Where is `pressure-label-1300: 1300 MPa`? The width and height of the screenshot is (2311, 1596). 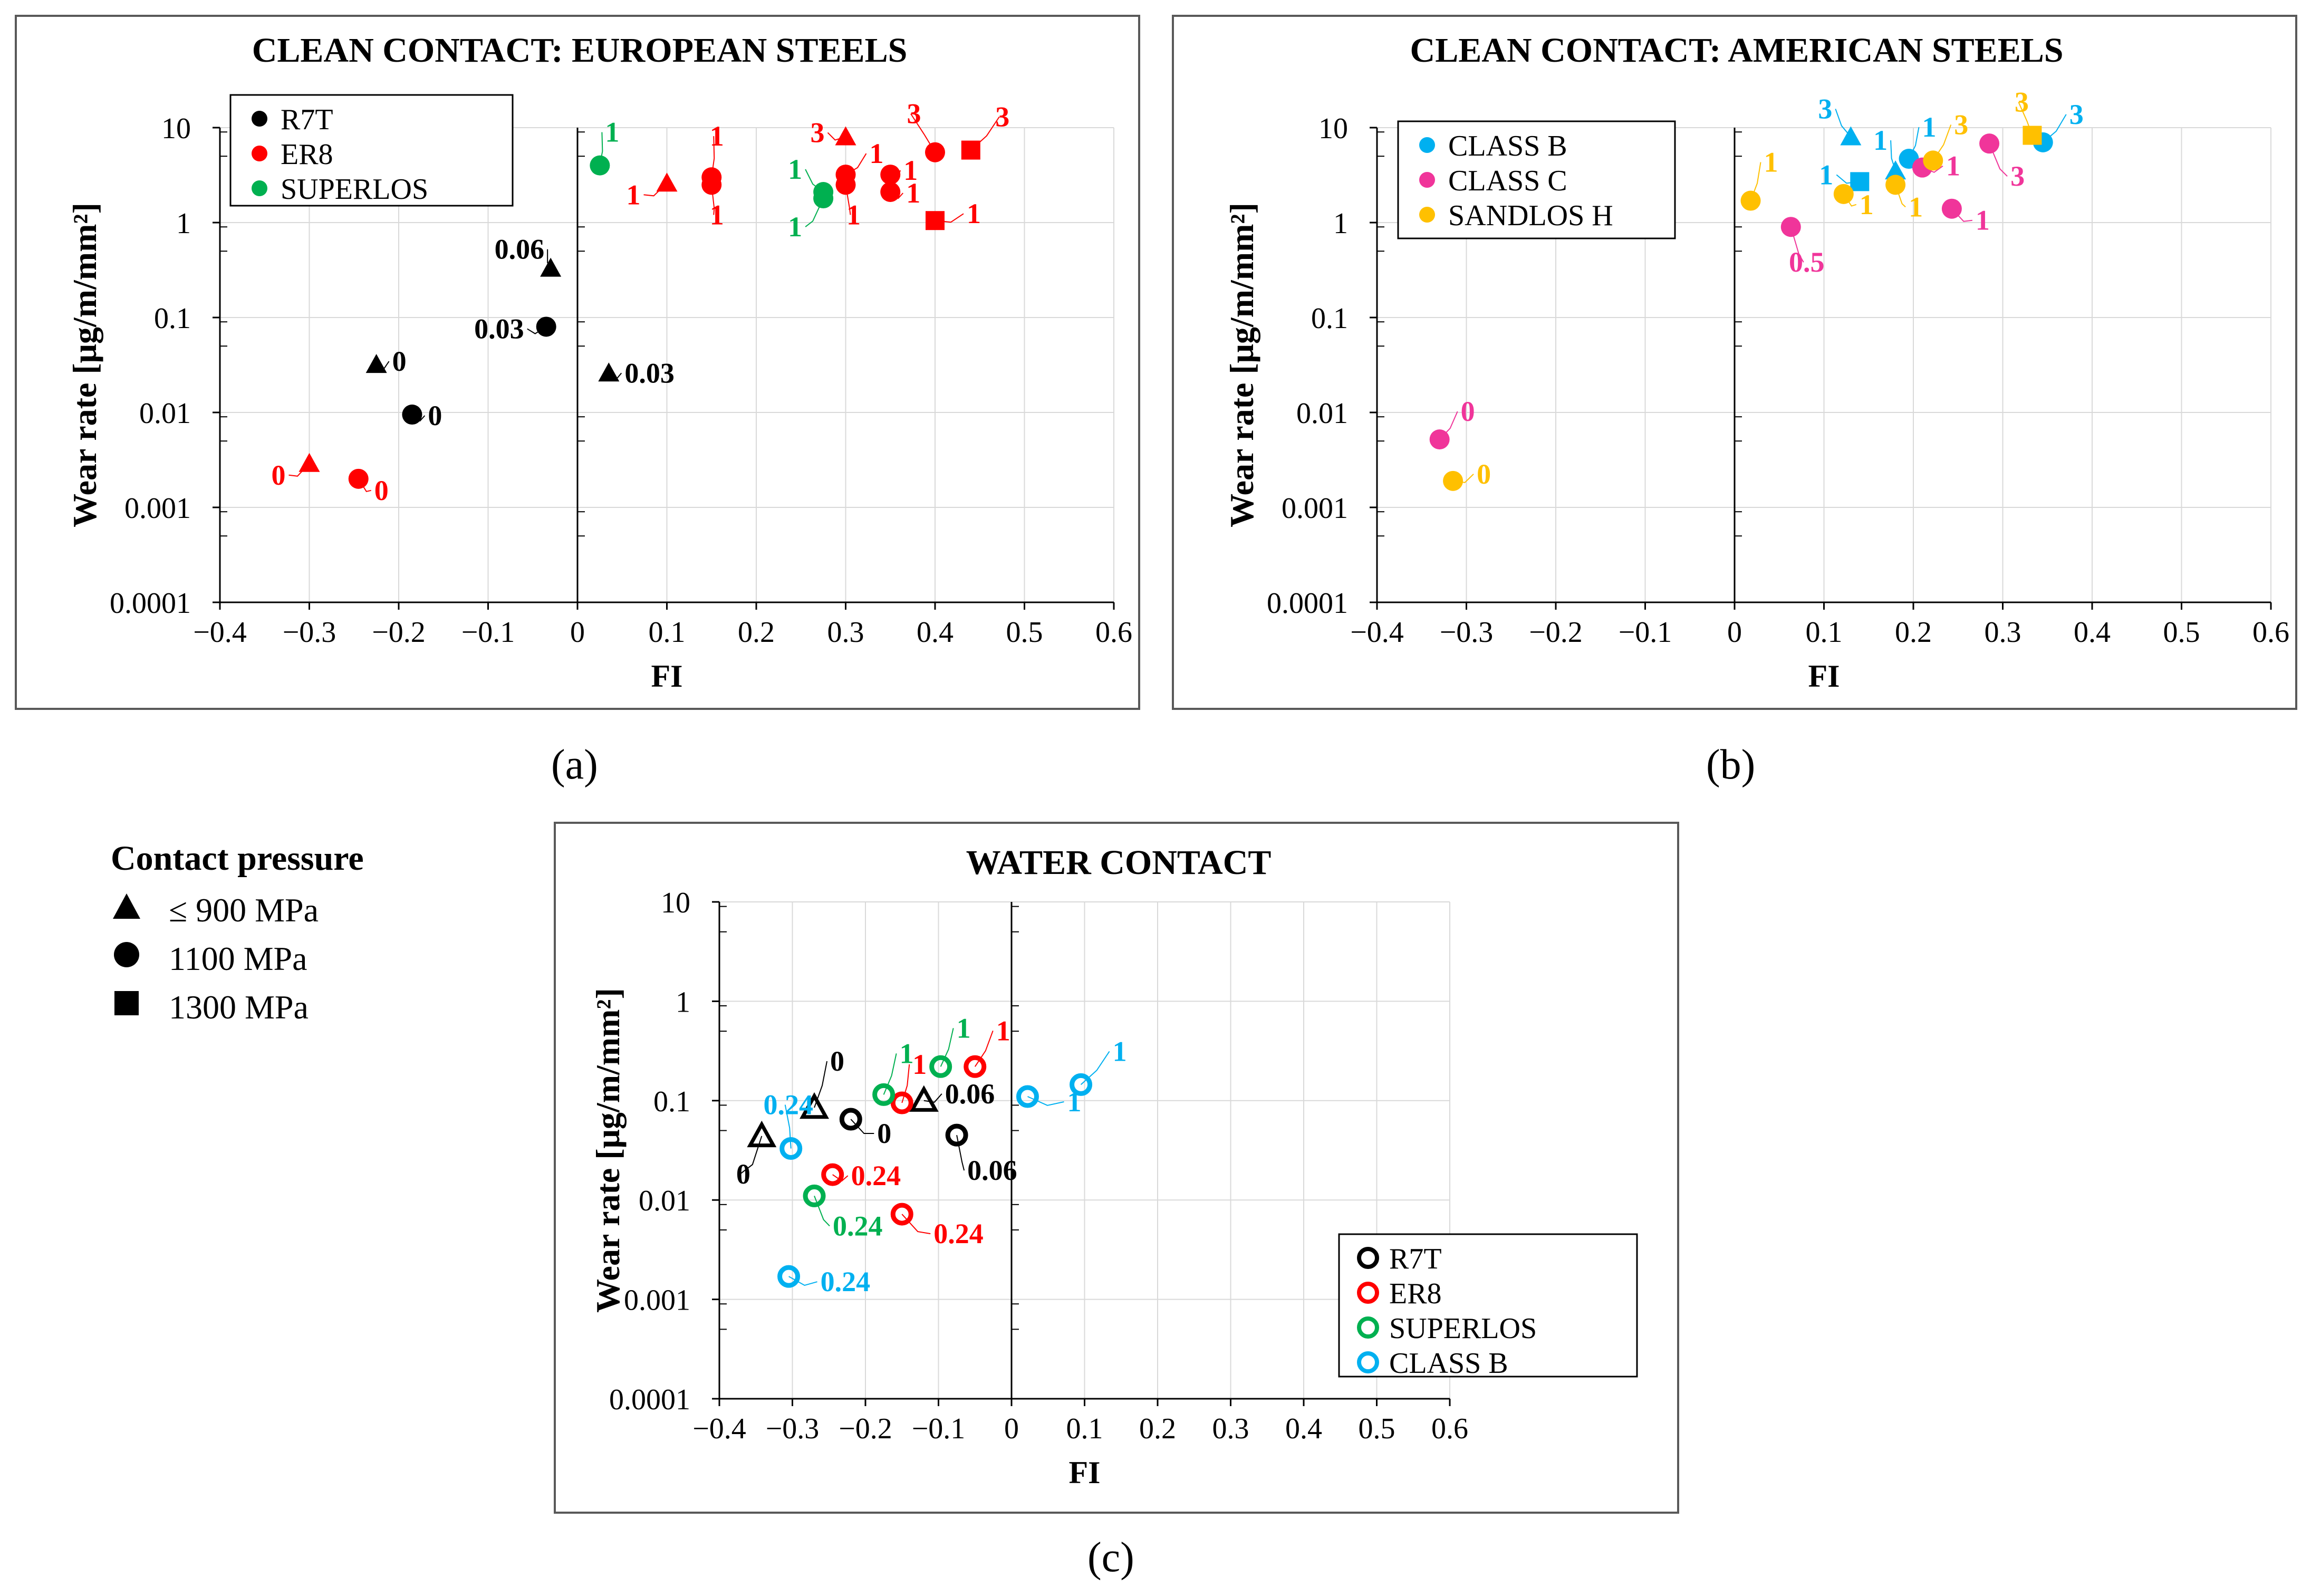
pressure-label-1300: 1300 MPa is located at coordinates (239, 1007).